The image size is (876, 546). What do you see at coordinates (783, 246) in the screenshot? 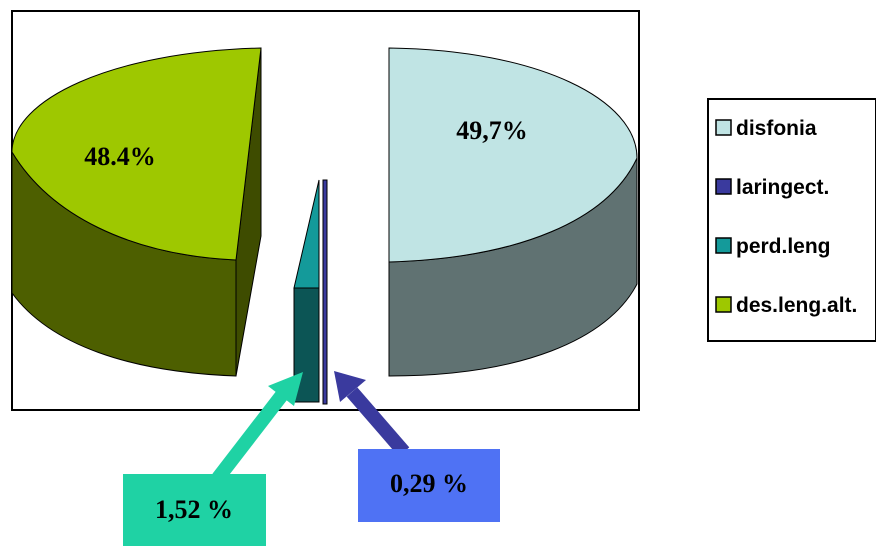
I see `legend-label-perdleng: perd.leng` at bounding box center [783, 246].